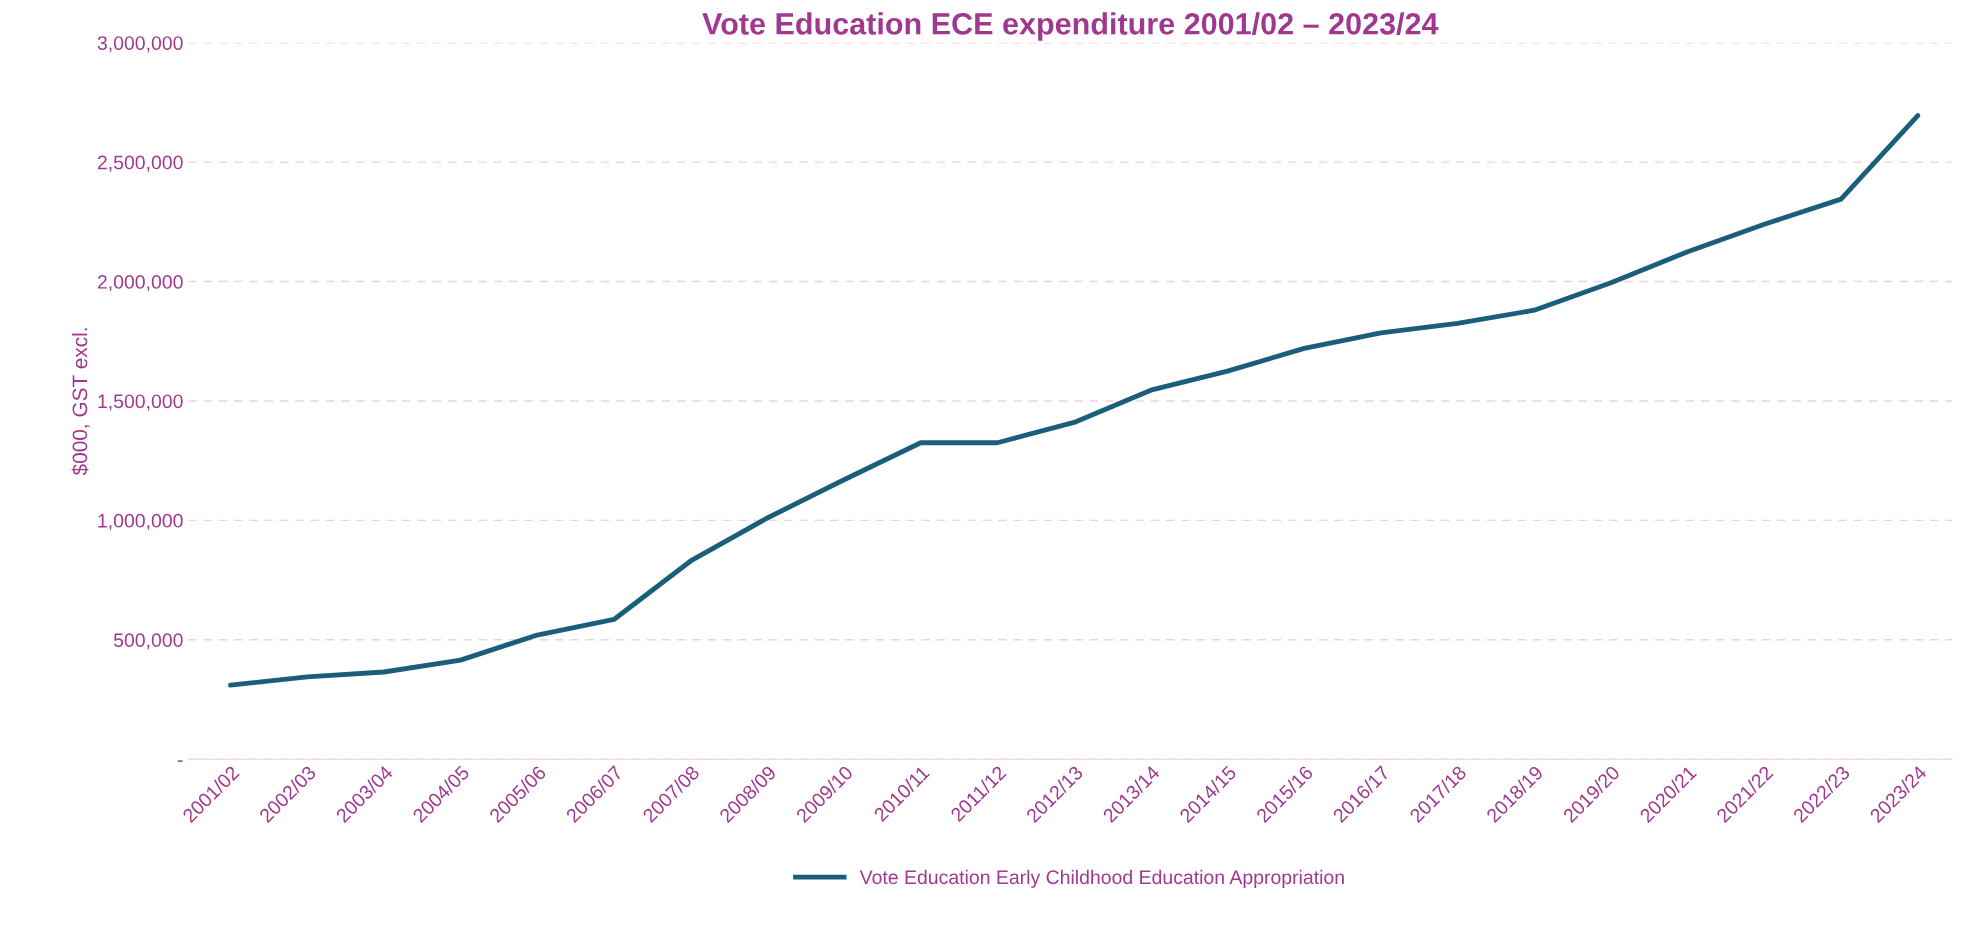 This screenshot has height=949, width=1982. Describe the element at coordinates (1070, 26) in the screenshot. I see `chart-title: Vote Education ECE expenditure 2001/02 – 2023/24` at that location.